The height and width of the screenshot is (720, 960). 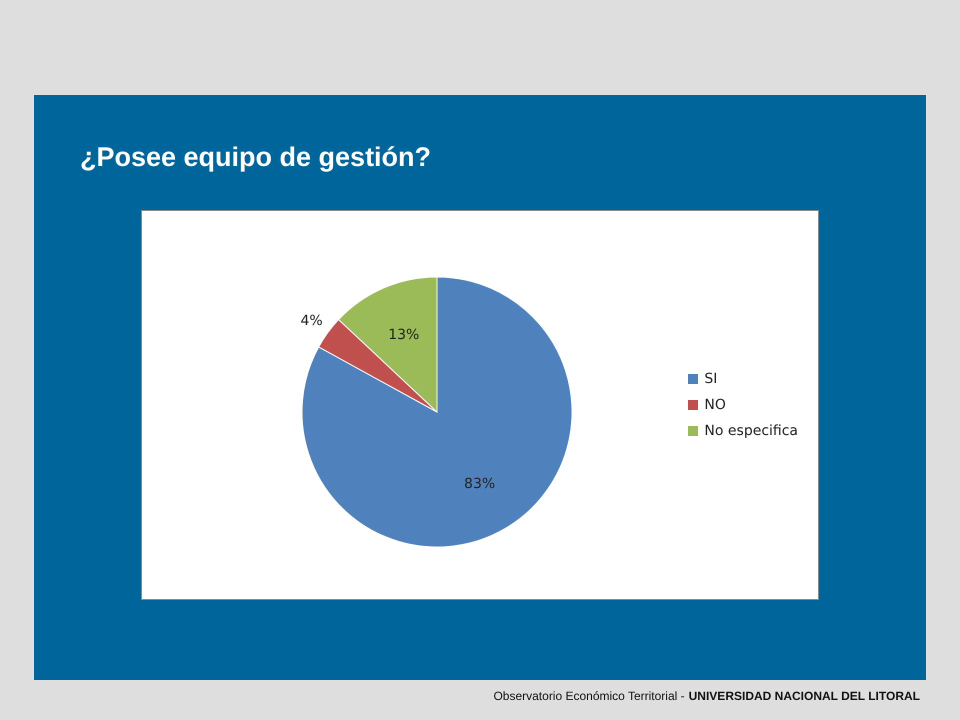 I want to click on data-label: 4%, so click(x=311, y=320).